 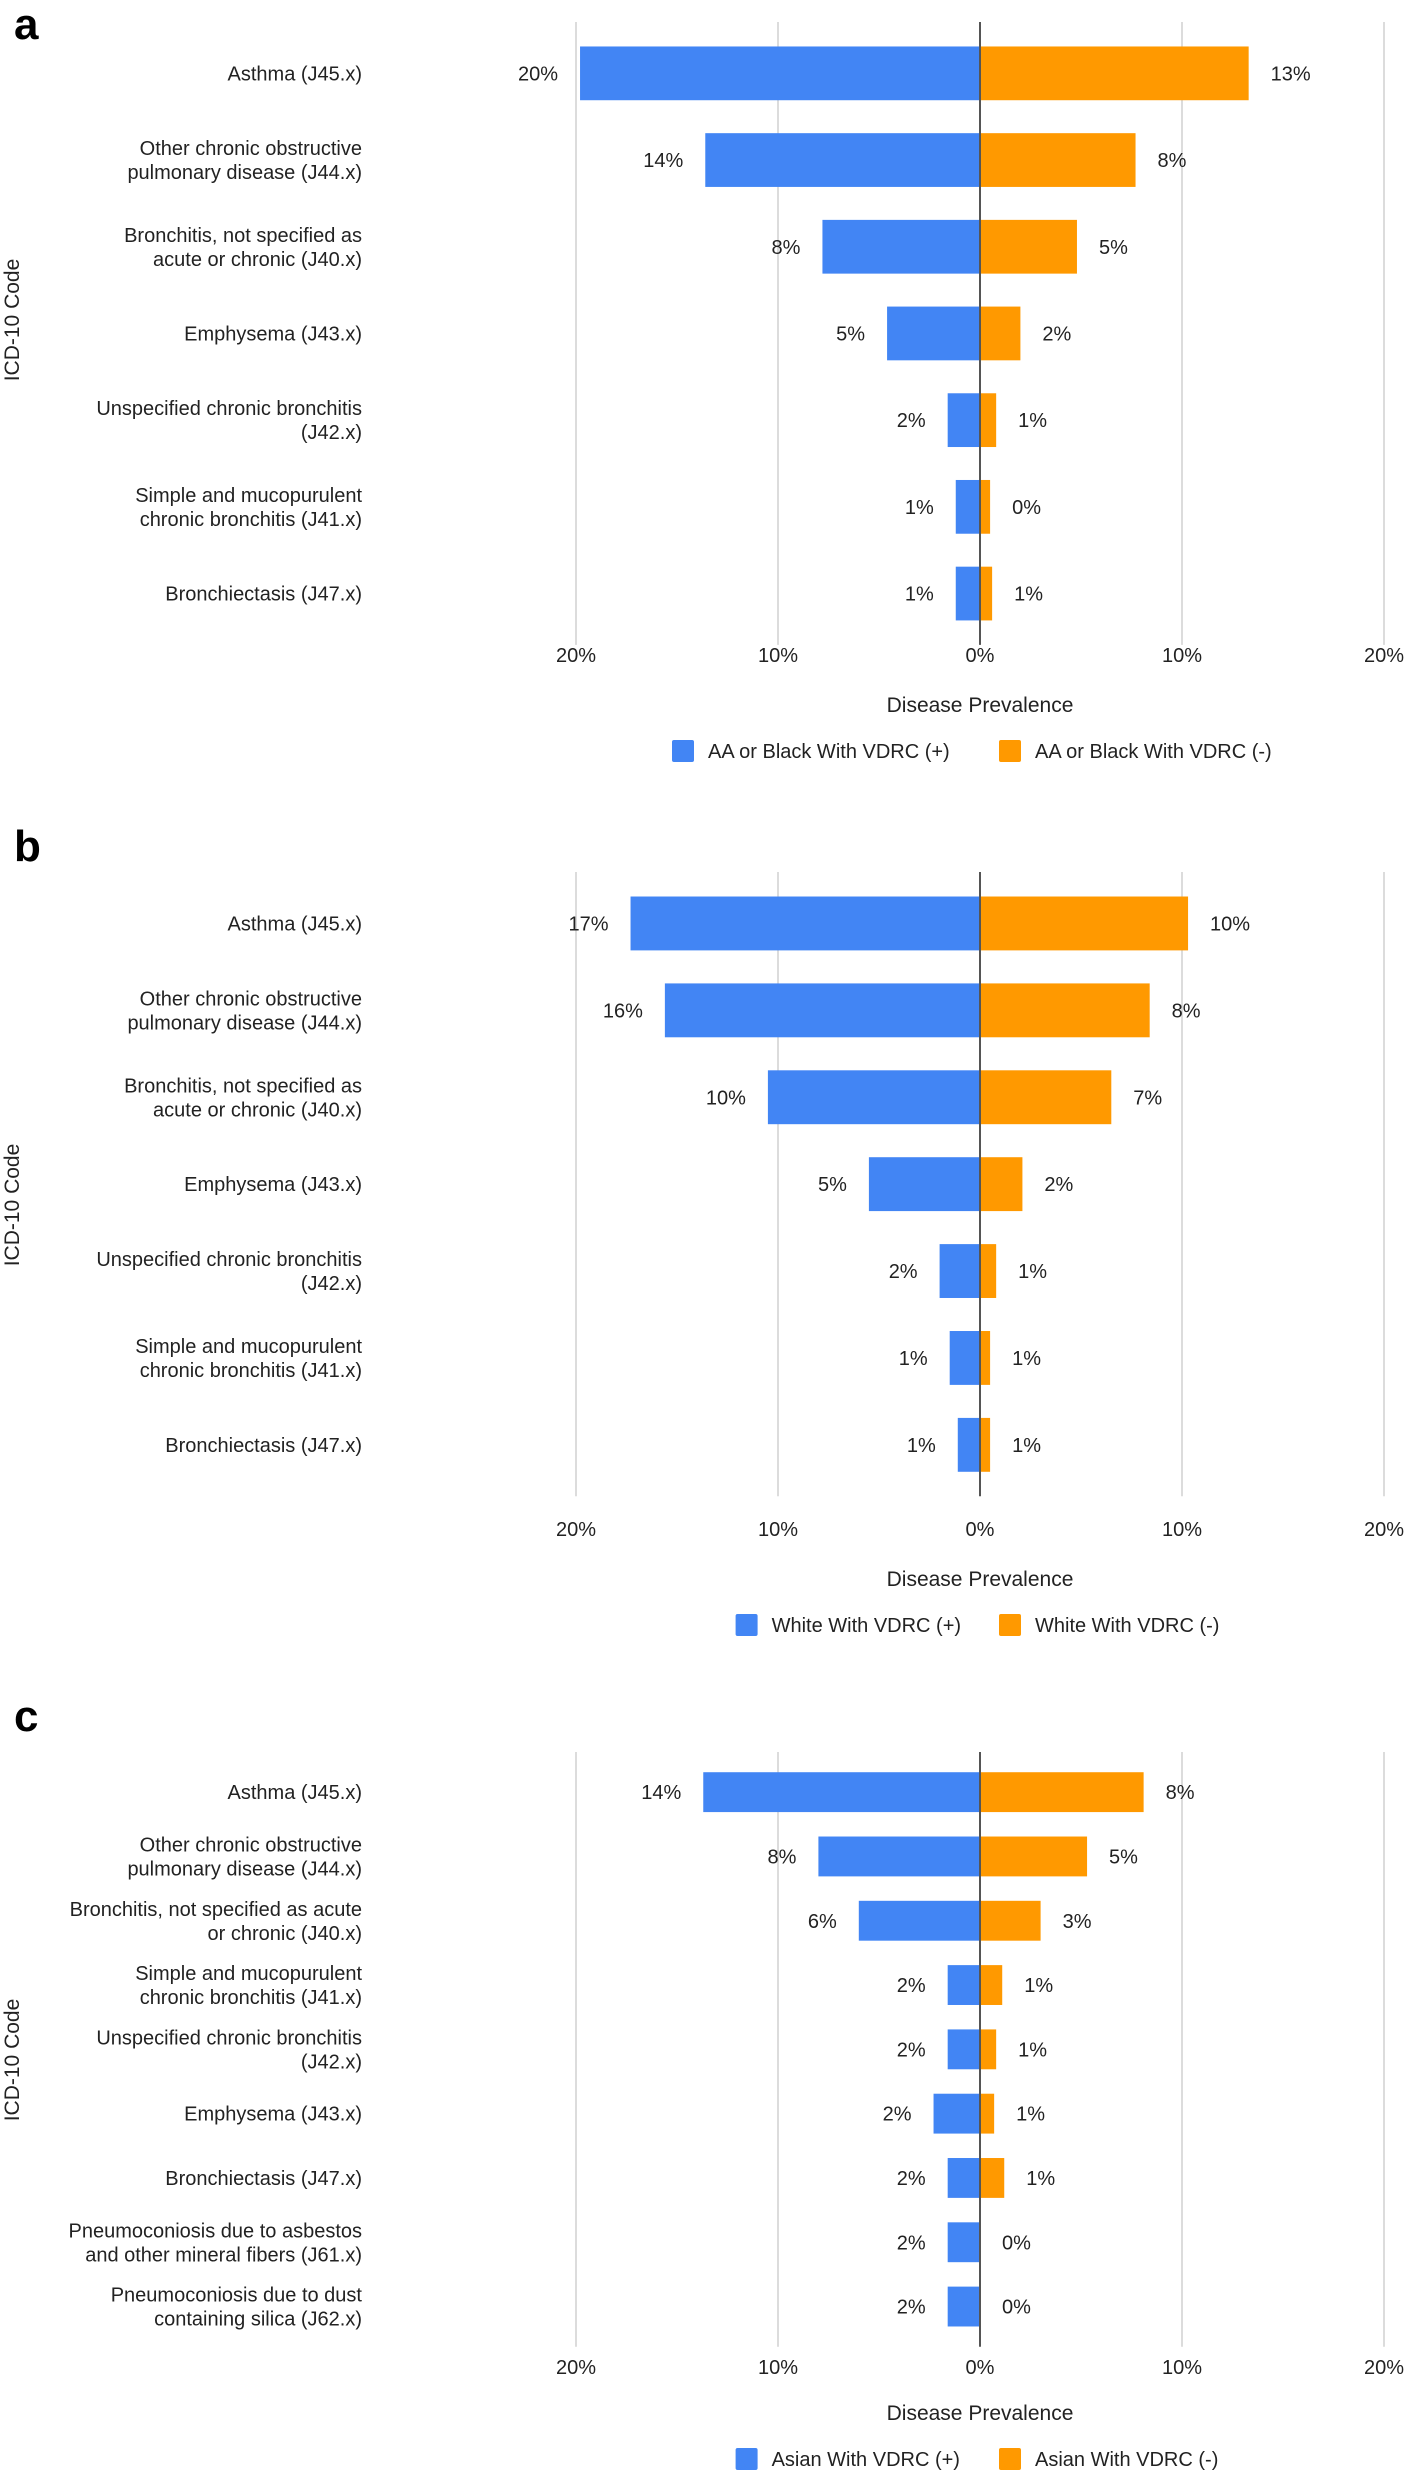 I want to click on category-label: Asthma (J45.x), so click(x=295, y=924).